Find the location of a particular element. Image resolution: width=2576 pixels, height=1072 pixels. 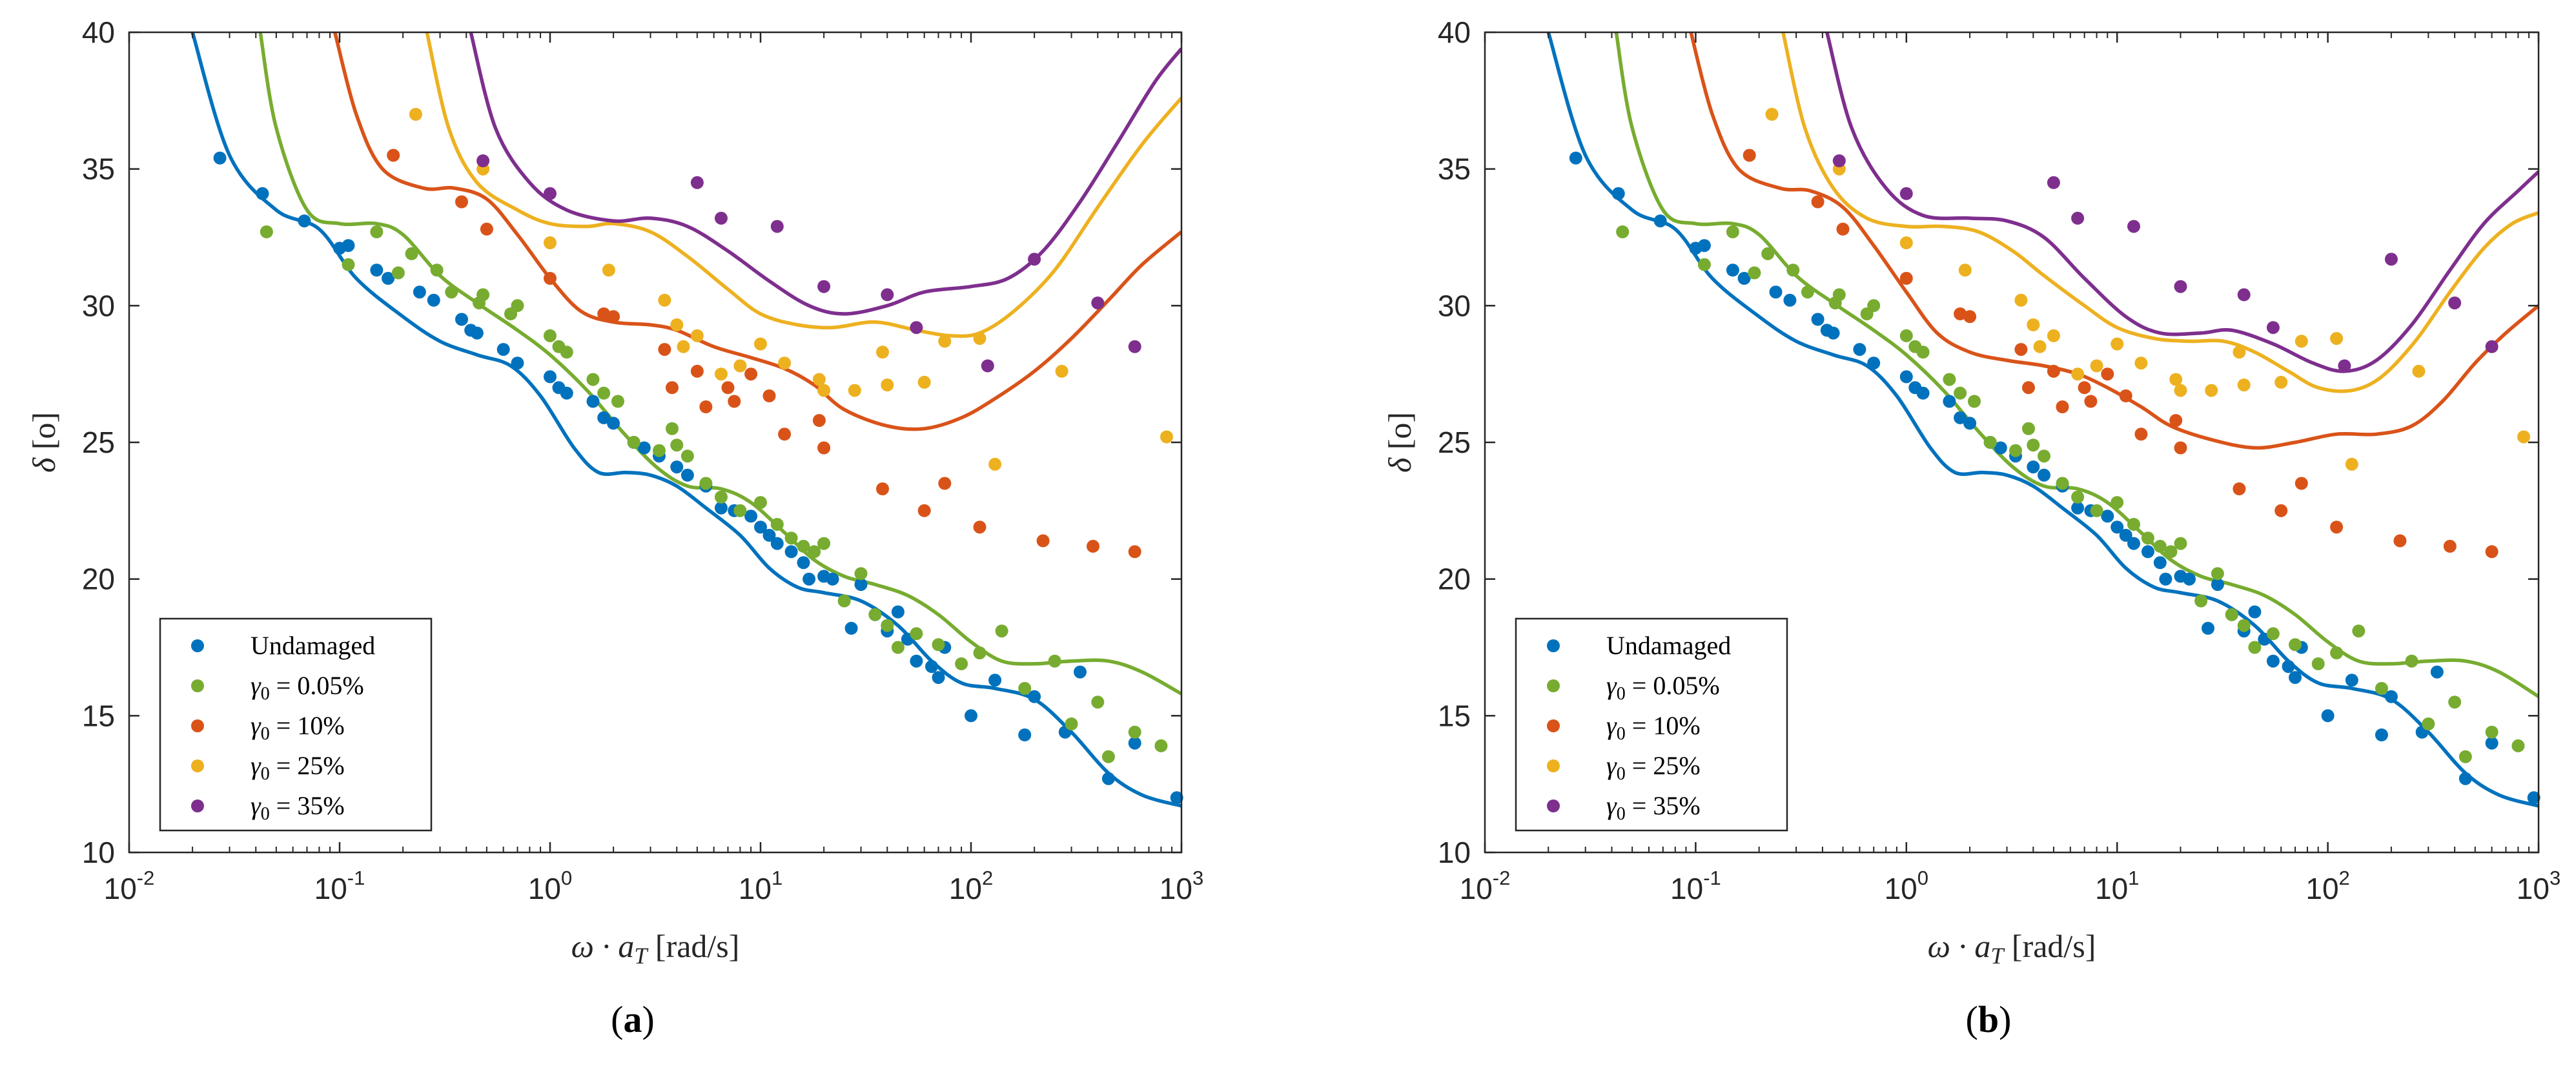

legend-label: γ0 = 0.05% is located at coordinates (1663, 687).